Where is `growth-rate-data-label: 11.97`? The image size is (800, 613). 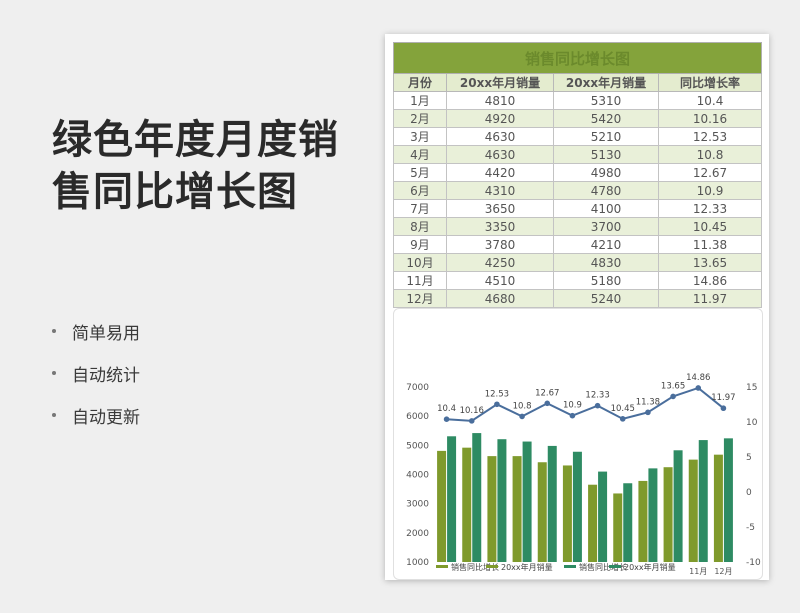 growth-rate-data-label: 11.97 is located at coordinates (723, 398).